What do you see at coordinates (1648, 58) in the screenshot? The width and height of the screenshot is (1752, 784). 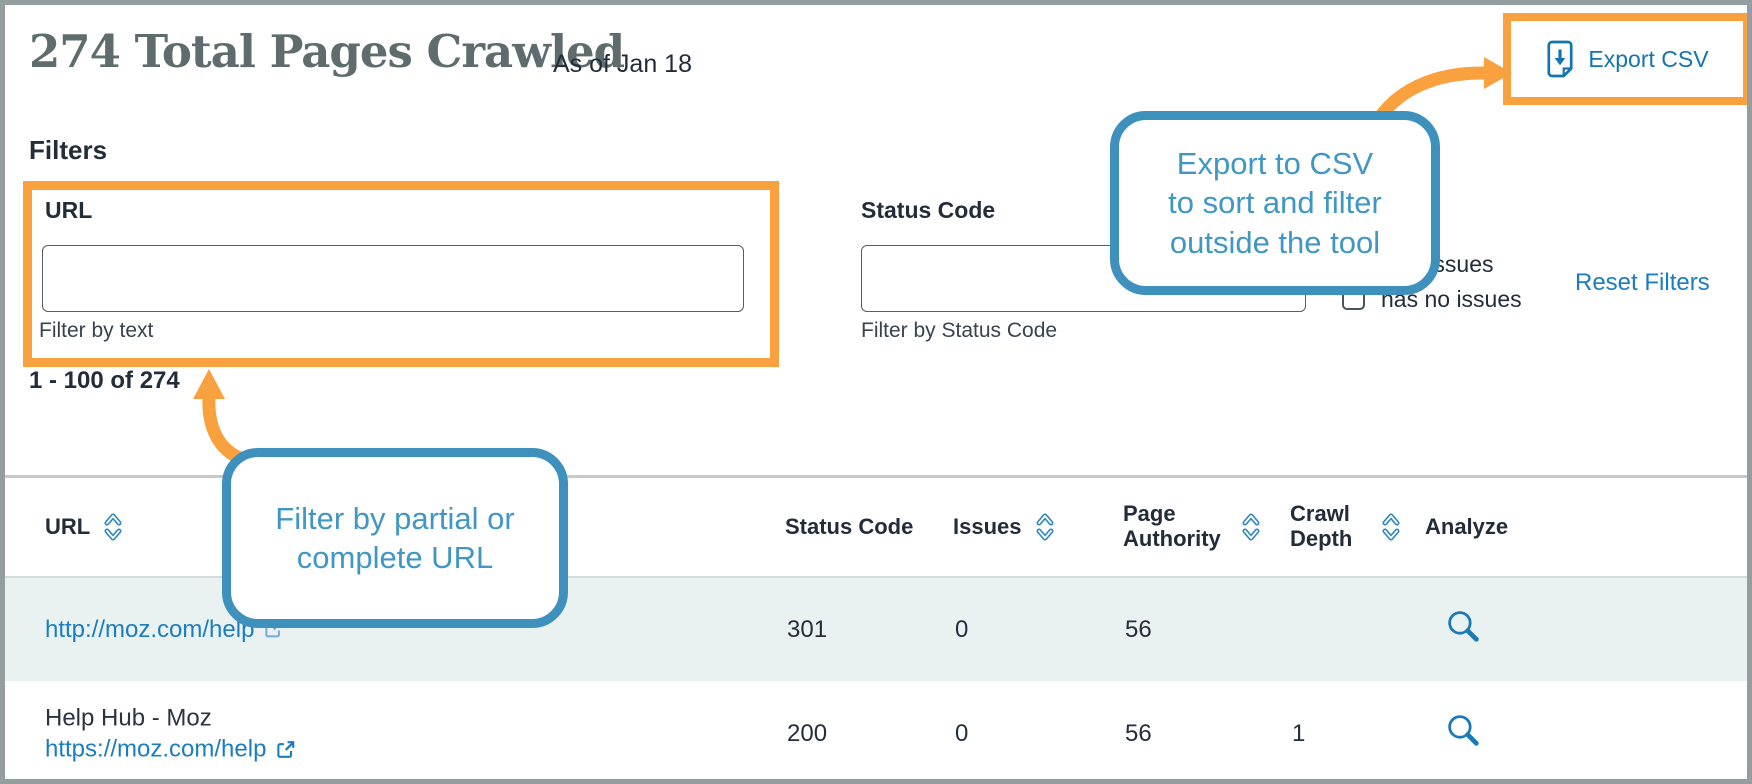 I see `export-csv-label: Export CSV` at bounding box center [1648, 58].